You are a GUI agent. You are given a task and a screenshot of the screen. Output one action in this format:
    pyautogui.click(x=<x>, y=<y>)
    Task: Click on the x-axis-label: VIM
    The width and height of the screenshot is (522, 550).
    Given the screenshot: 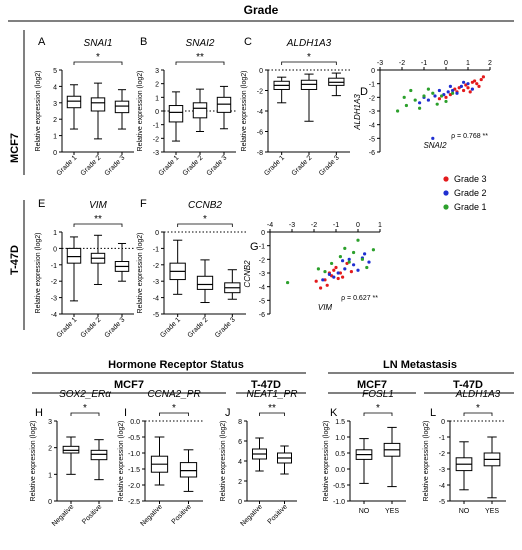 What is the action you would take?
    pyautogui.click(x=325, y=307)
    